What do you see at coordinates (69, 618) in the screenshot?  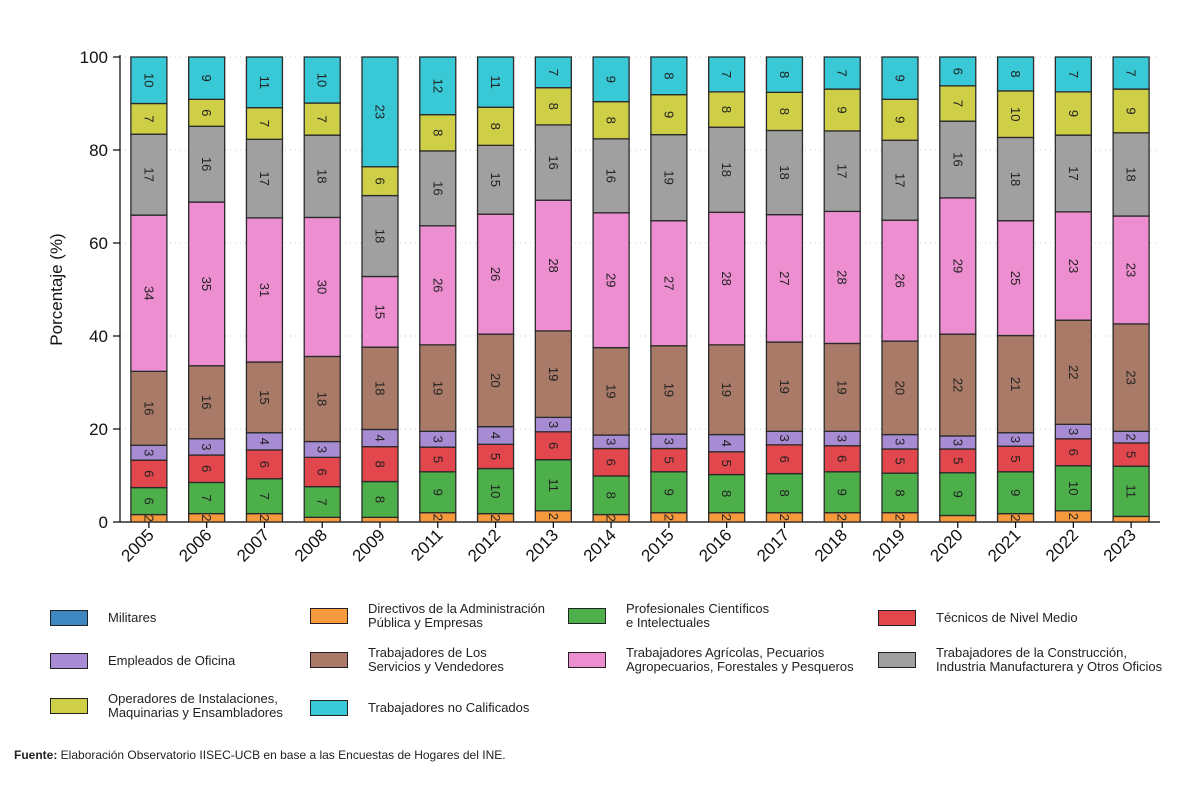 I see `legend-swatch` at bounding box center [69, 618].